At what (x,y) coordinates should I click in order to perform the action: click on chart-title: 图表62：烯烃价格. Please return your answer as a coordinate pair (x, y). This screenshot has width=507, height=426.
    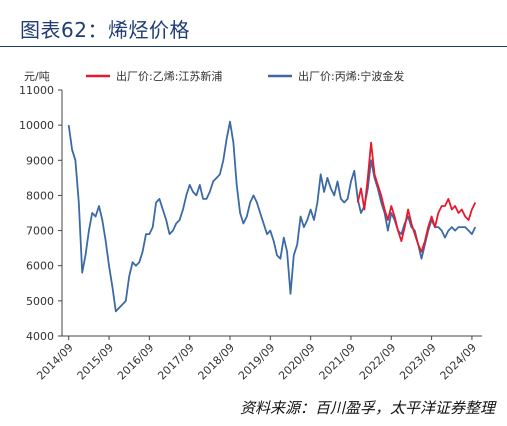
    Looking at the image, I should click on (105, 30).